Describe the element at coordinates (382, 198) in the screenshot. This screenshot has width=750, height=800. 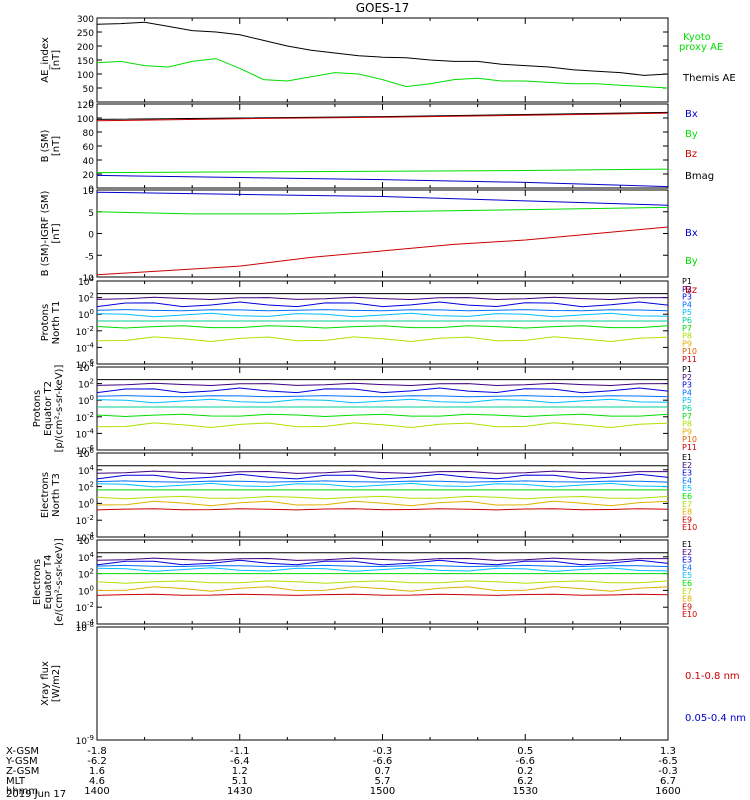
I see `series-line-bx` at that location.